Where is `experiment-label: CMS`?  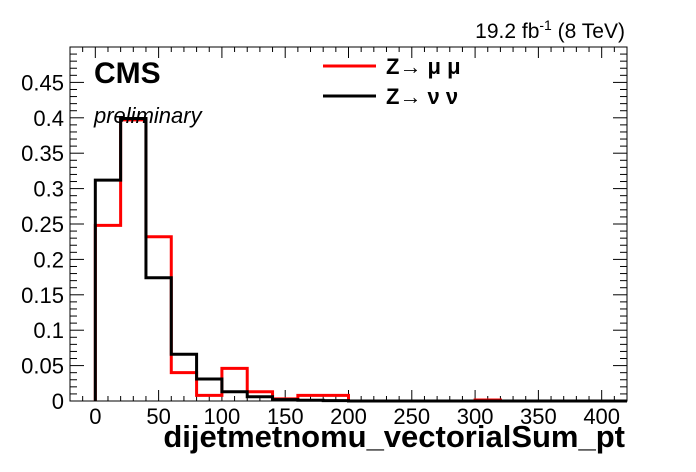 experiment-label: CMS is located at coordinates (127, 73).